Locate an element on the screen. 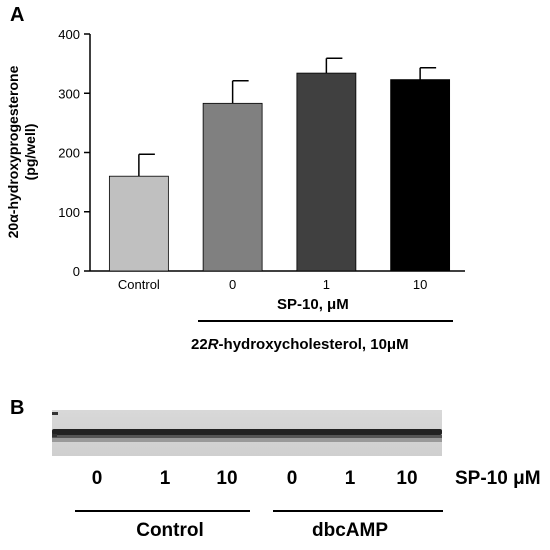 This screenshot has width=550, height=550. blot-unit-label: SP-10 μM is located at coordinates (498, 478).